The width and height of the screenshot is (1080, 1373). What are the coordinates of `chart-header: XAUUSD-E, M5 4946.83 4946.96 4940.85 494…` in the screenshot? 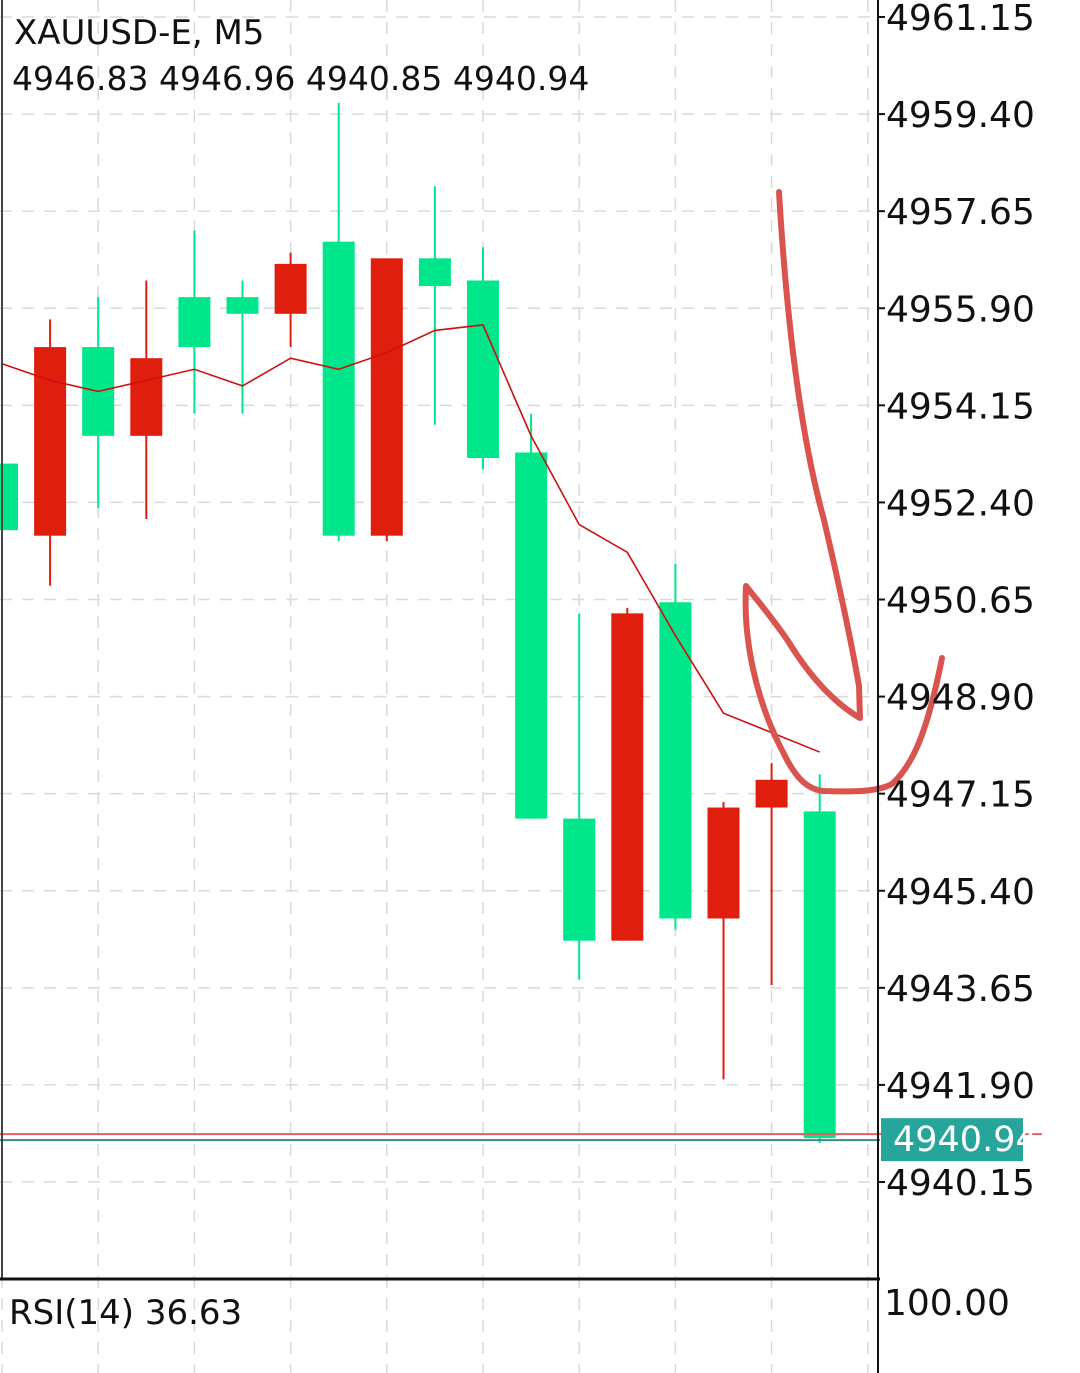 It's located at (300, 55).